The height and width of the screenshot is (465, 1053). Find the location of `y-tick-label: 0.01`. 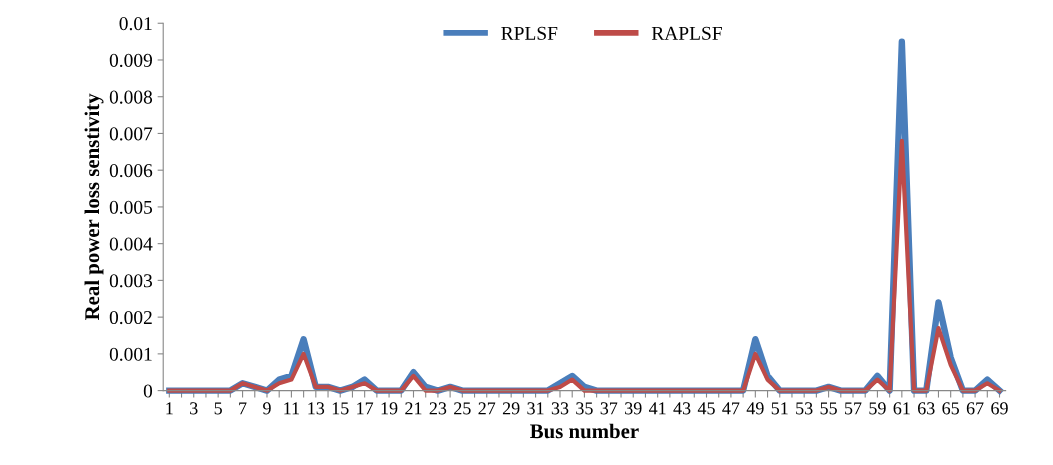

y-tick-label: 0.01 is located at coordinates (135, 24).